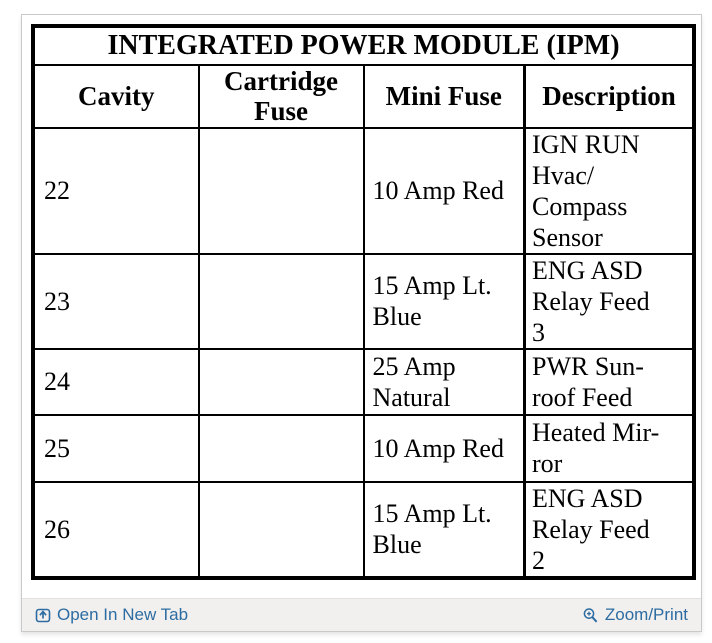  I want to click on cell-cavity: 22, so click(116, 190).